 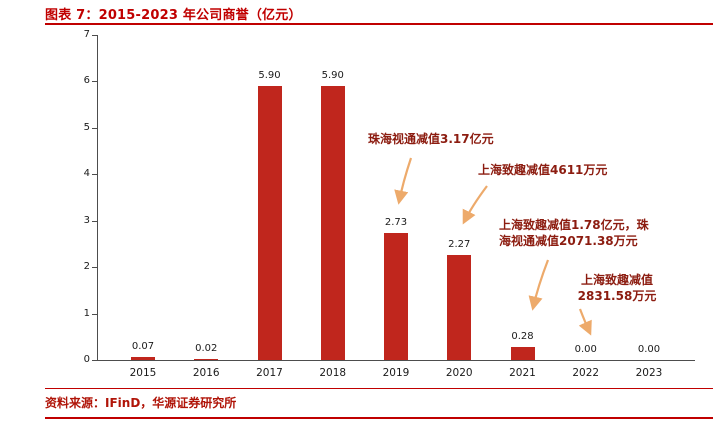 I want to click on bar-2015, so click(x=143, y=358).